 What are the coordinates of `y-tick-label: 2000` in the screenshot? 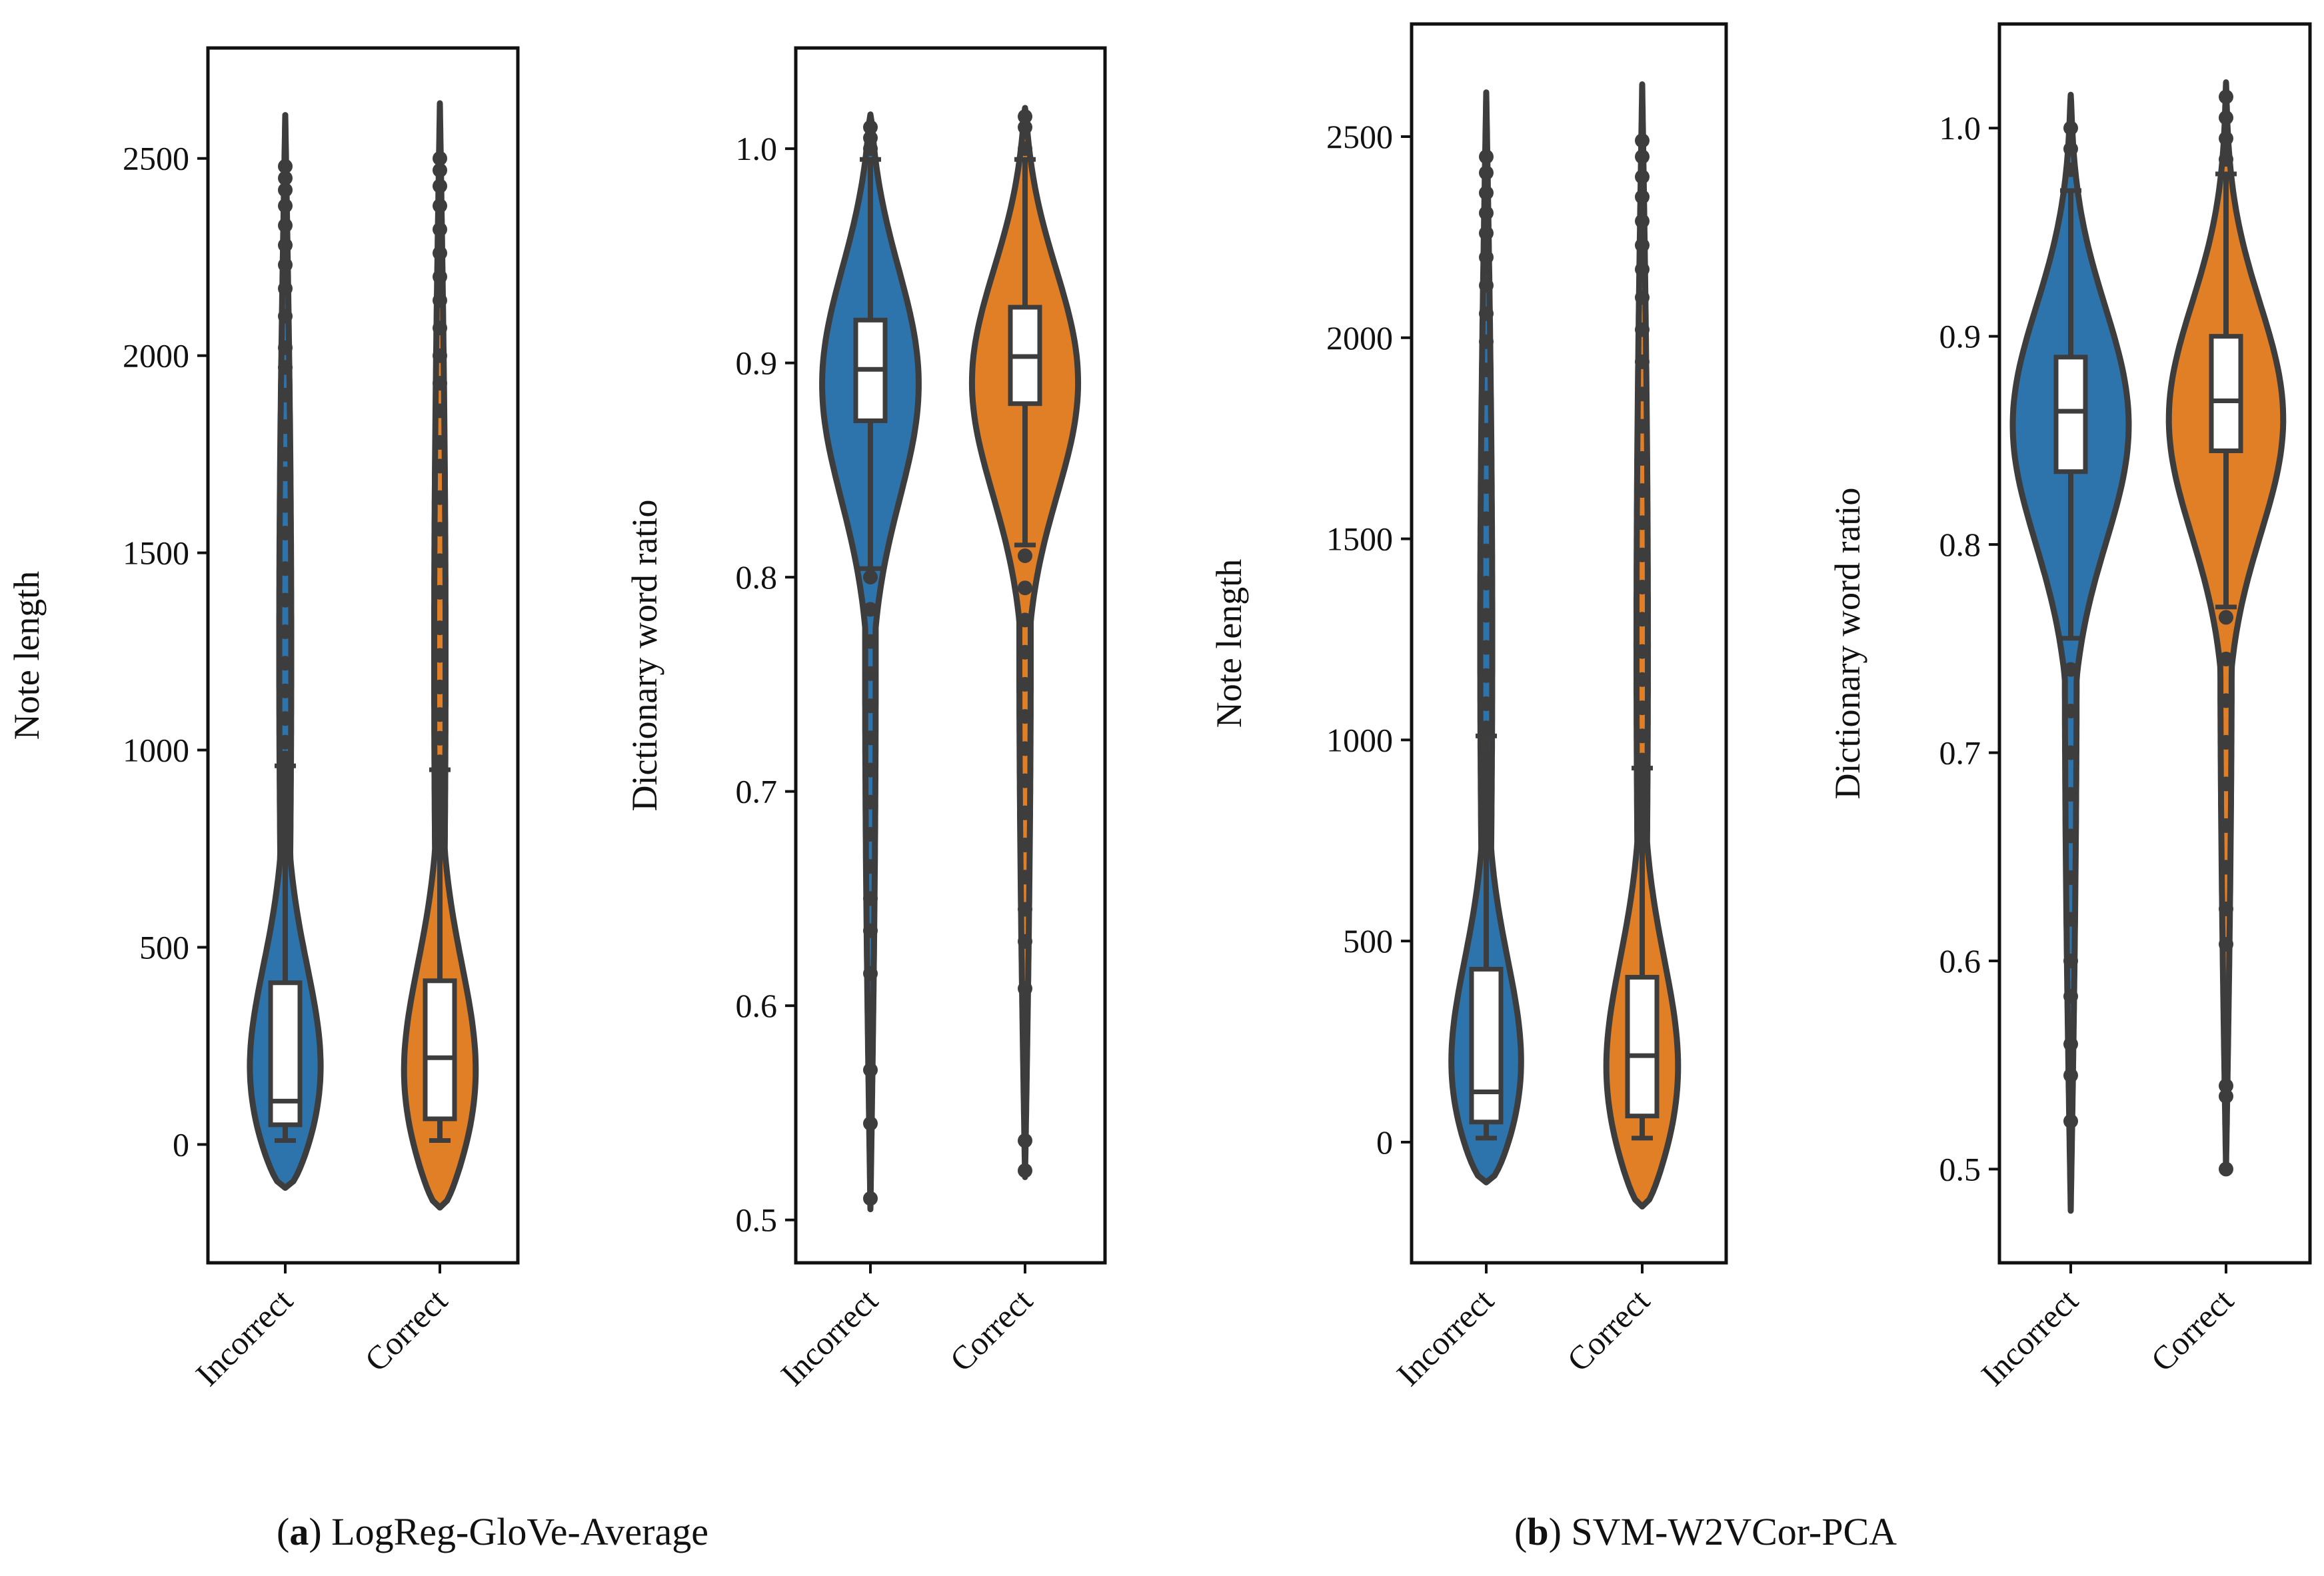 It's located at (1359, 338).